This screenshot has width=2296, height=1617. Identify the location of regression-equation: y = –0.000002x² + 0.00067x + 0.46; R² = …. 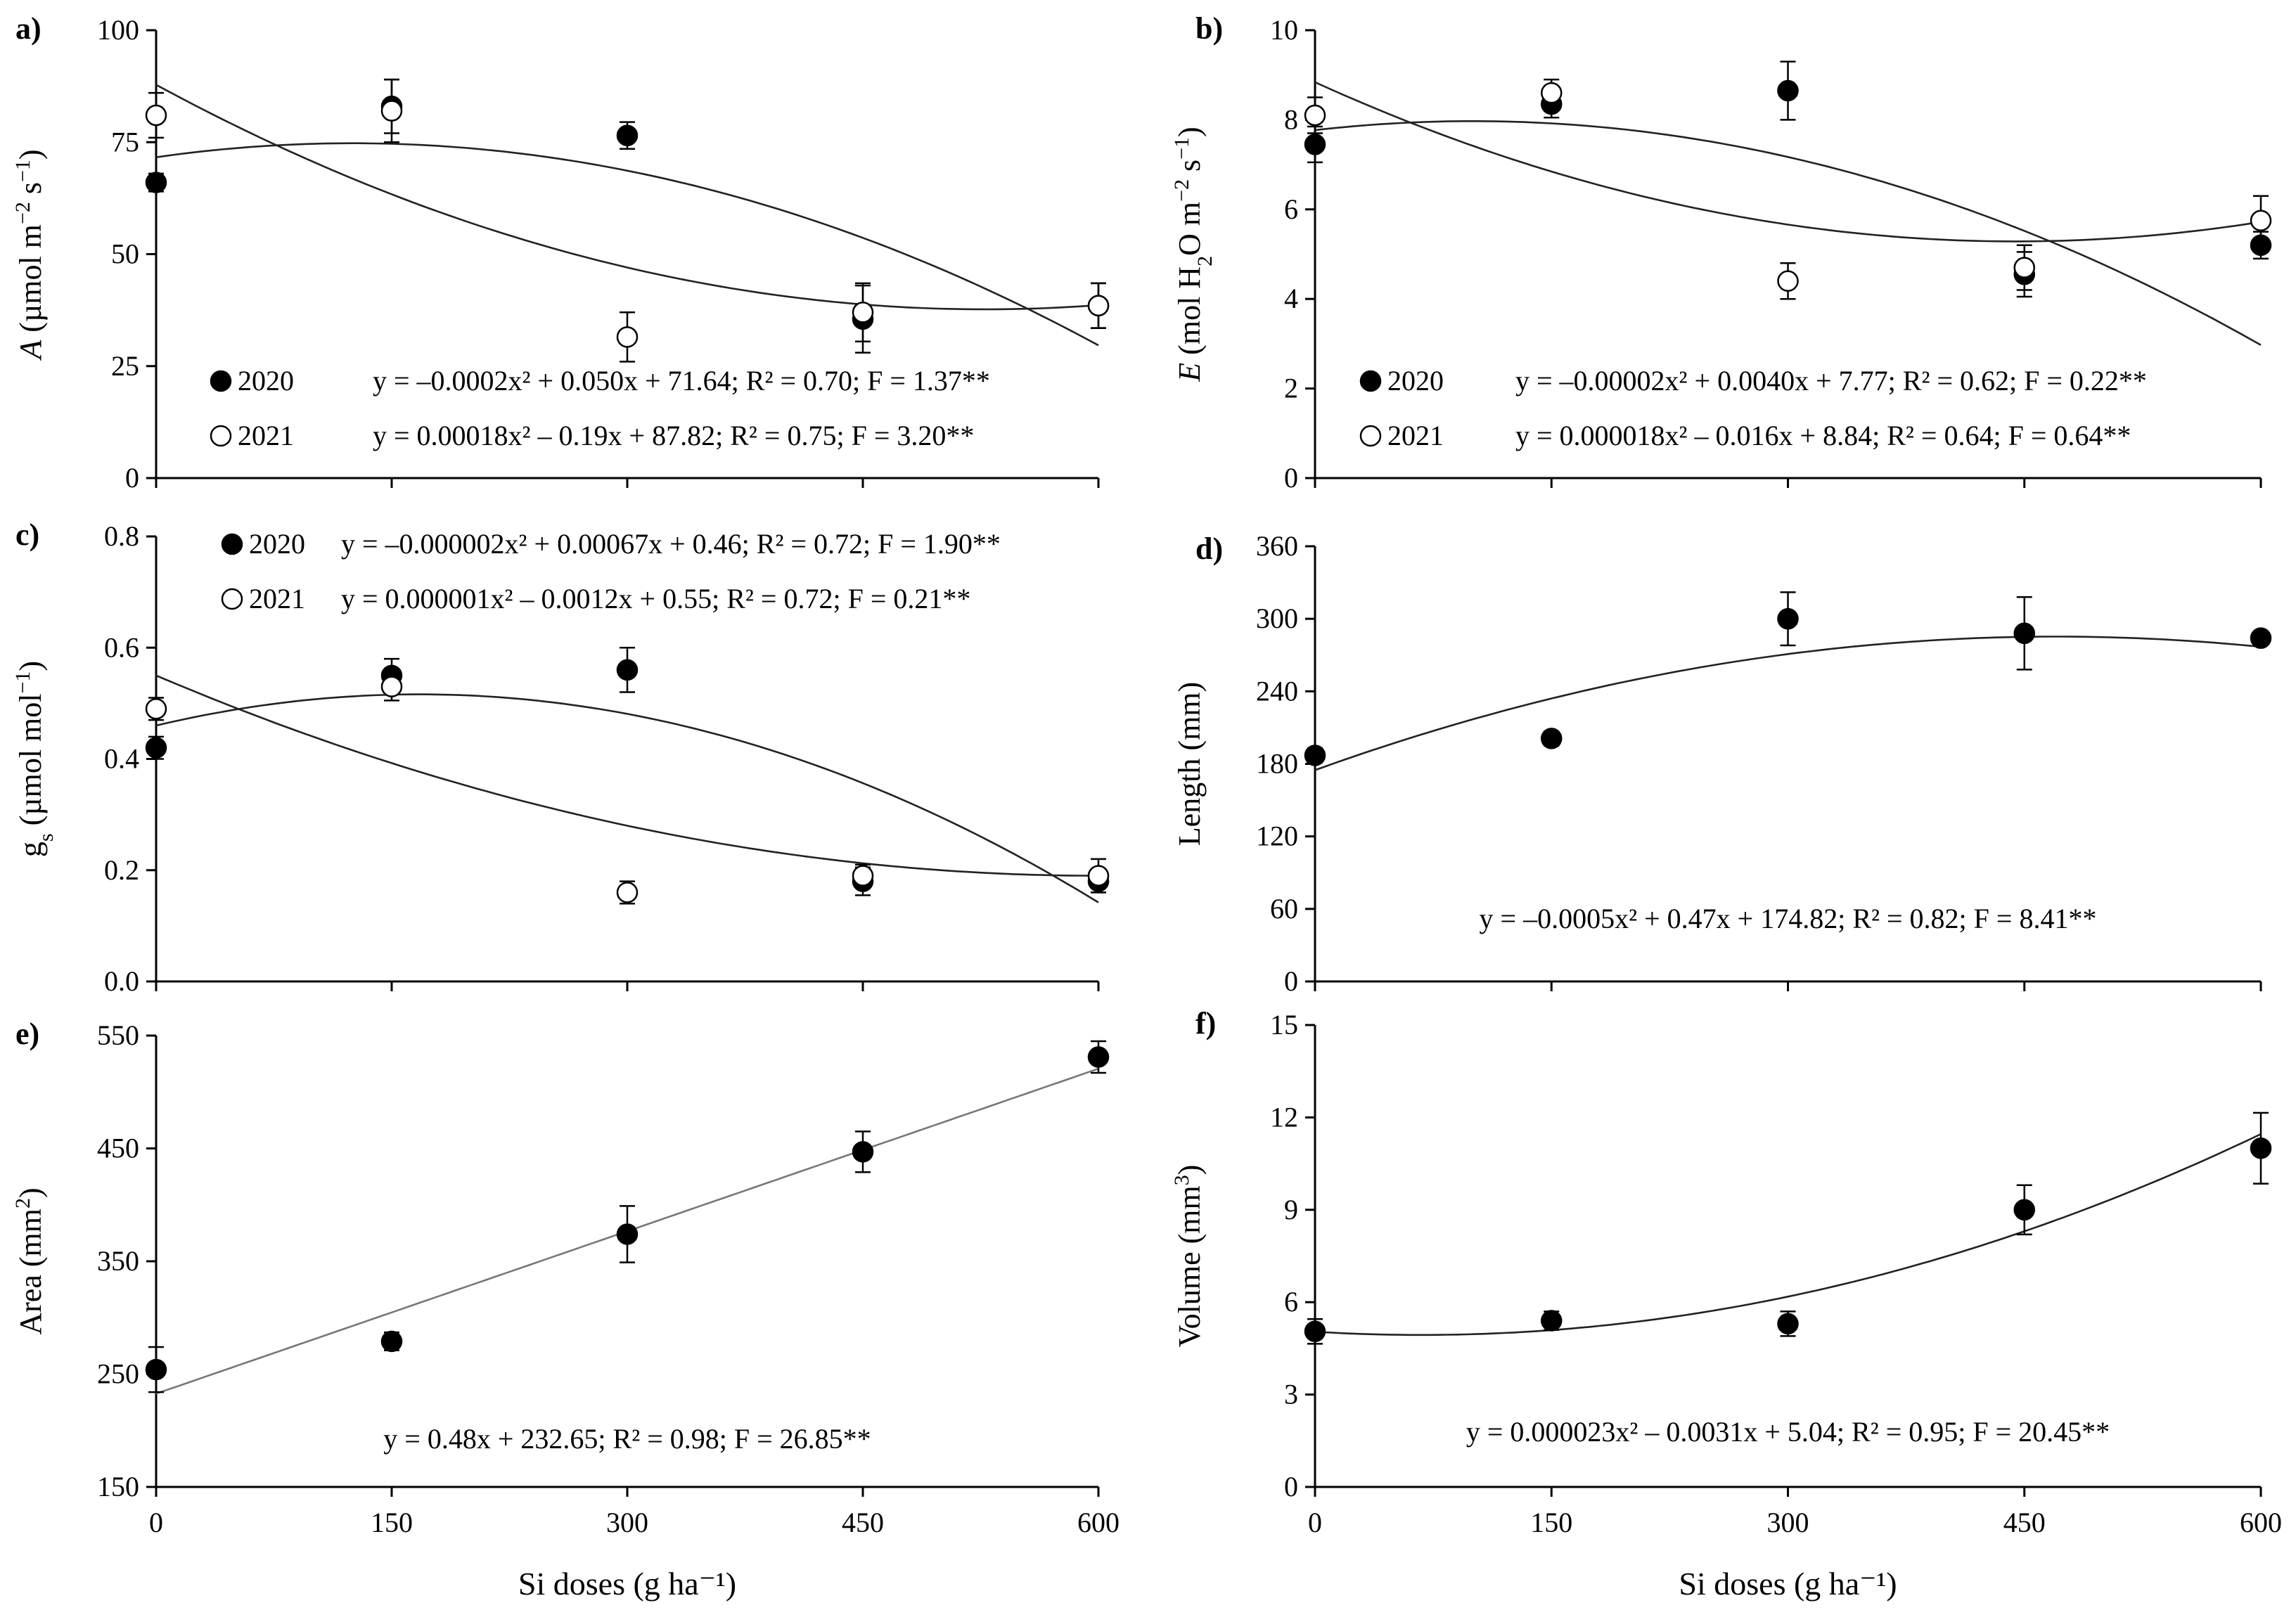
(671, 544).